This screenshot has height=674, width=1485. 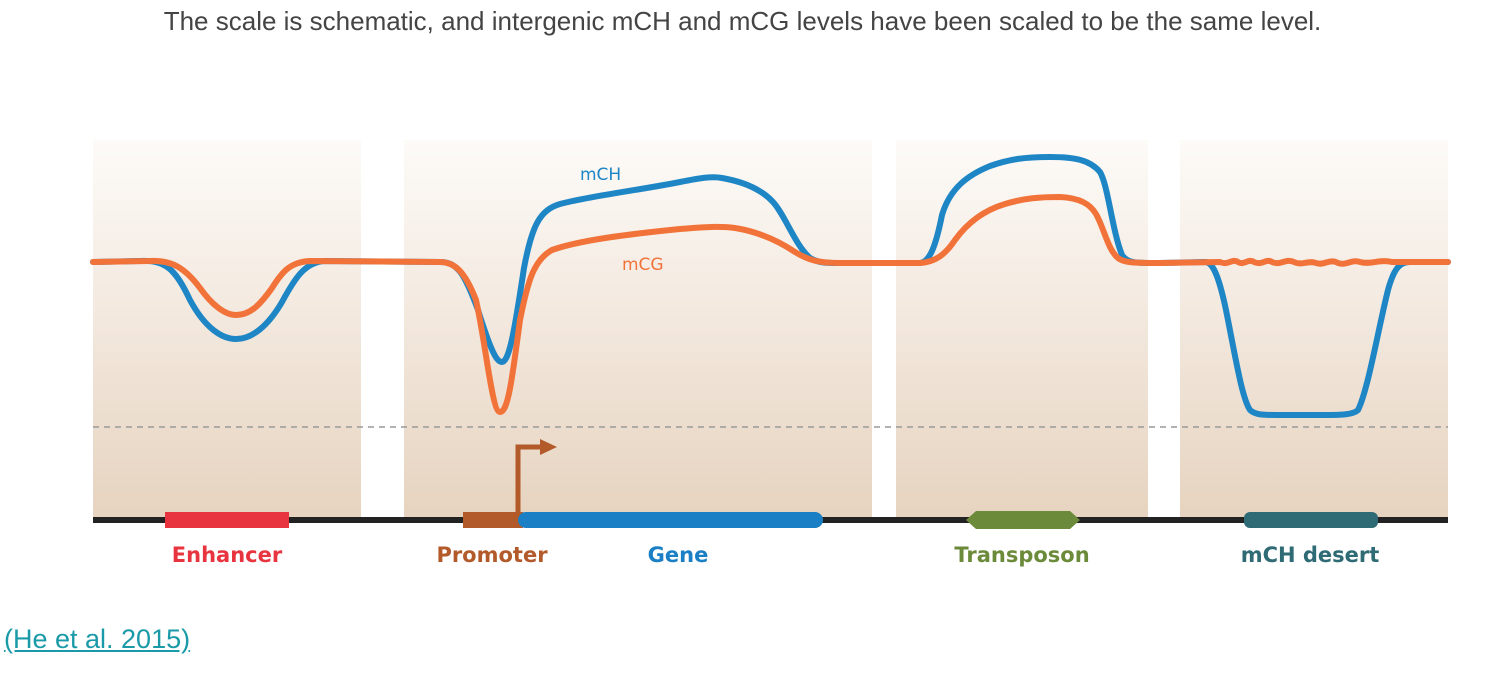 What do you see at coordinates (1311, 520) in the screenshot?
I see `mch-desert-bar` at bounding box center [1311, 520].